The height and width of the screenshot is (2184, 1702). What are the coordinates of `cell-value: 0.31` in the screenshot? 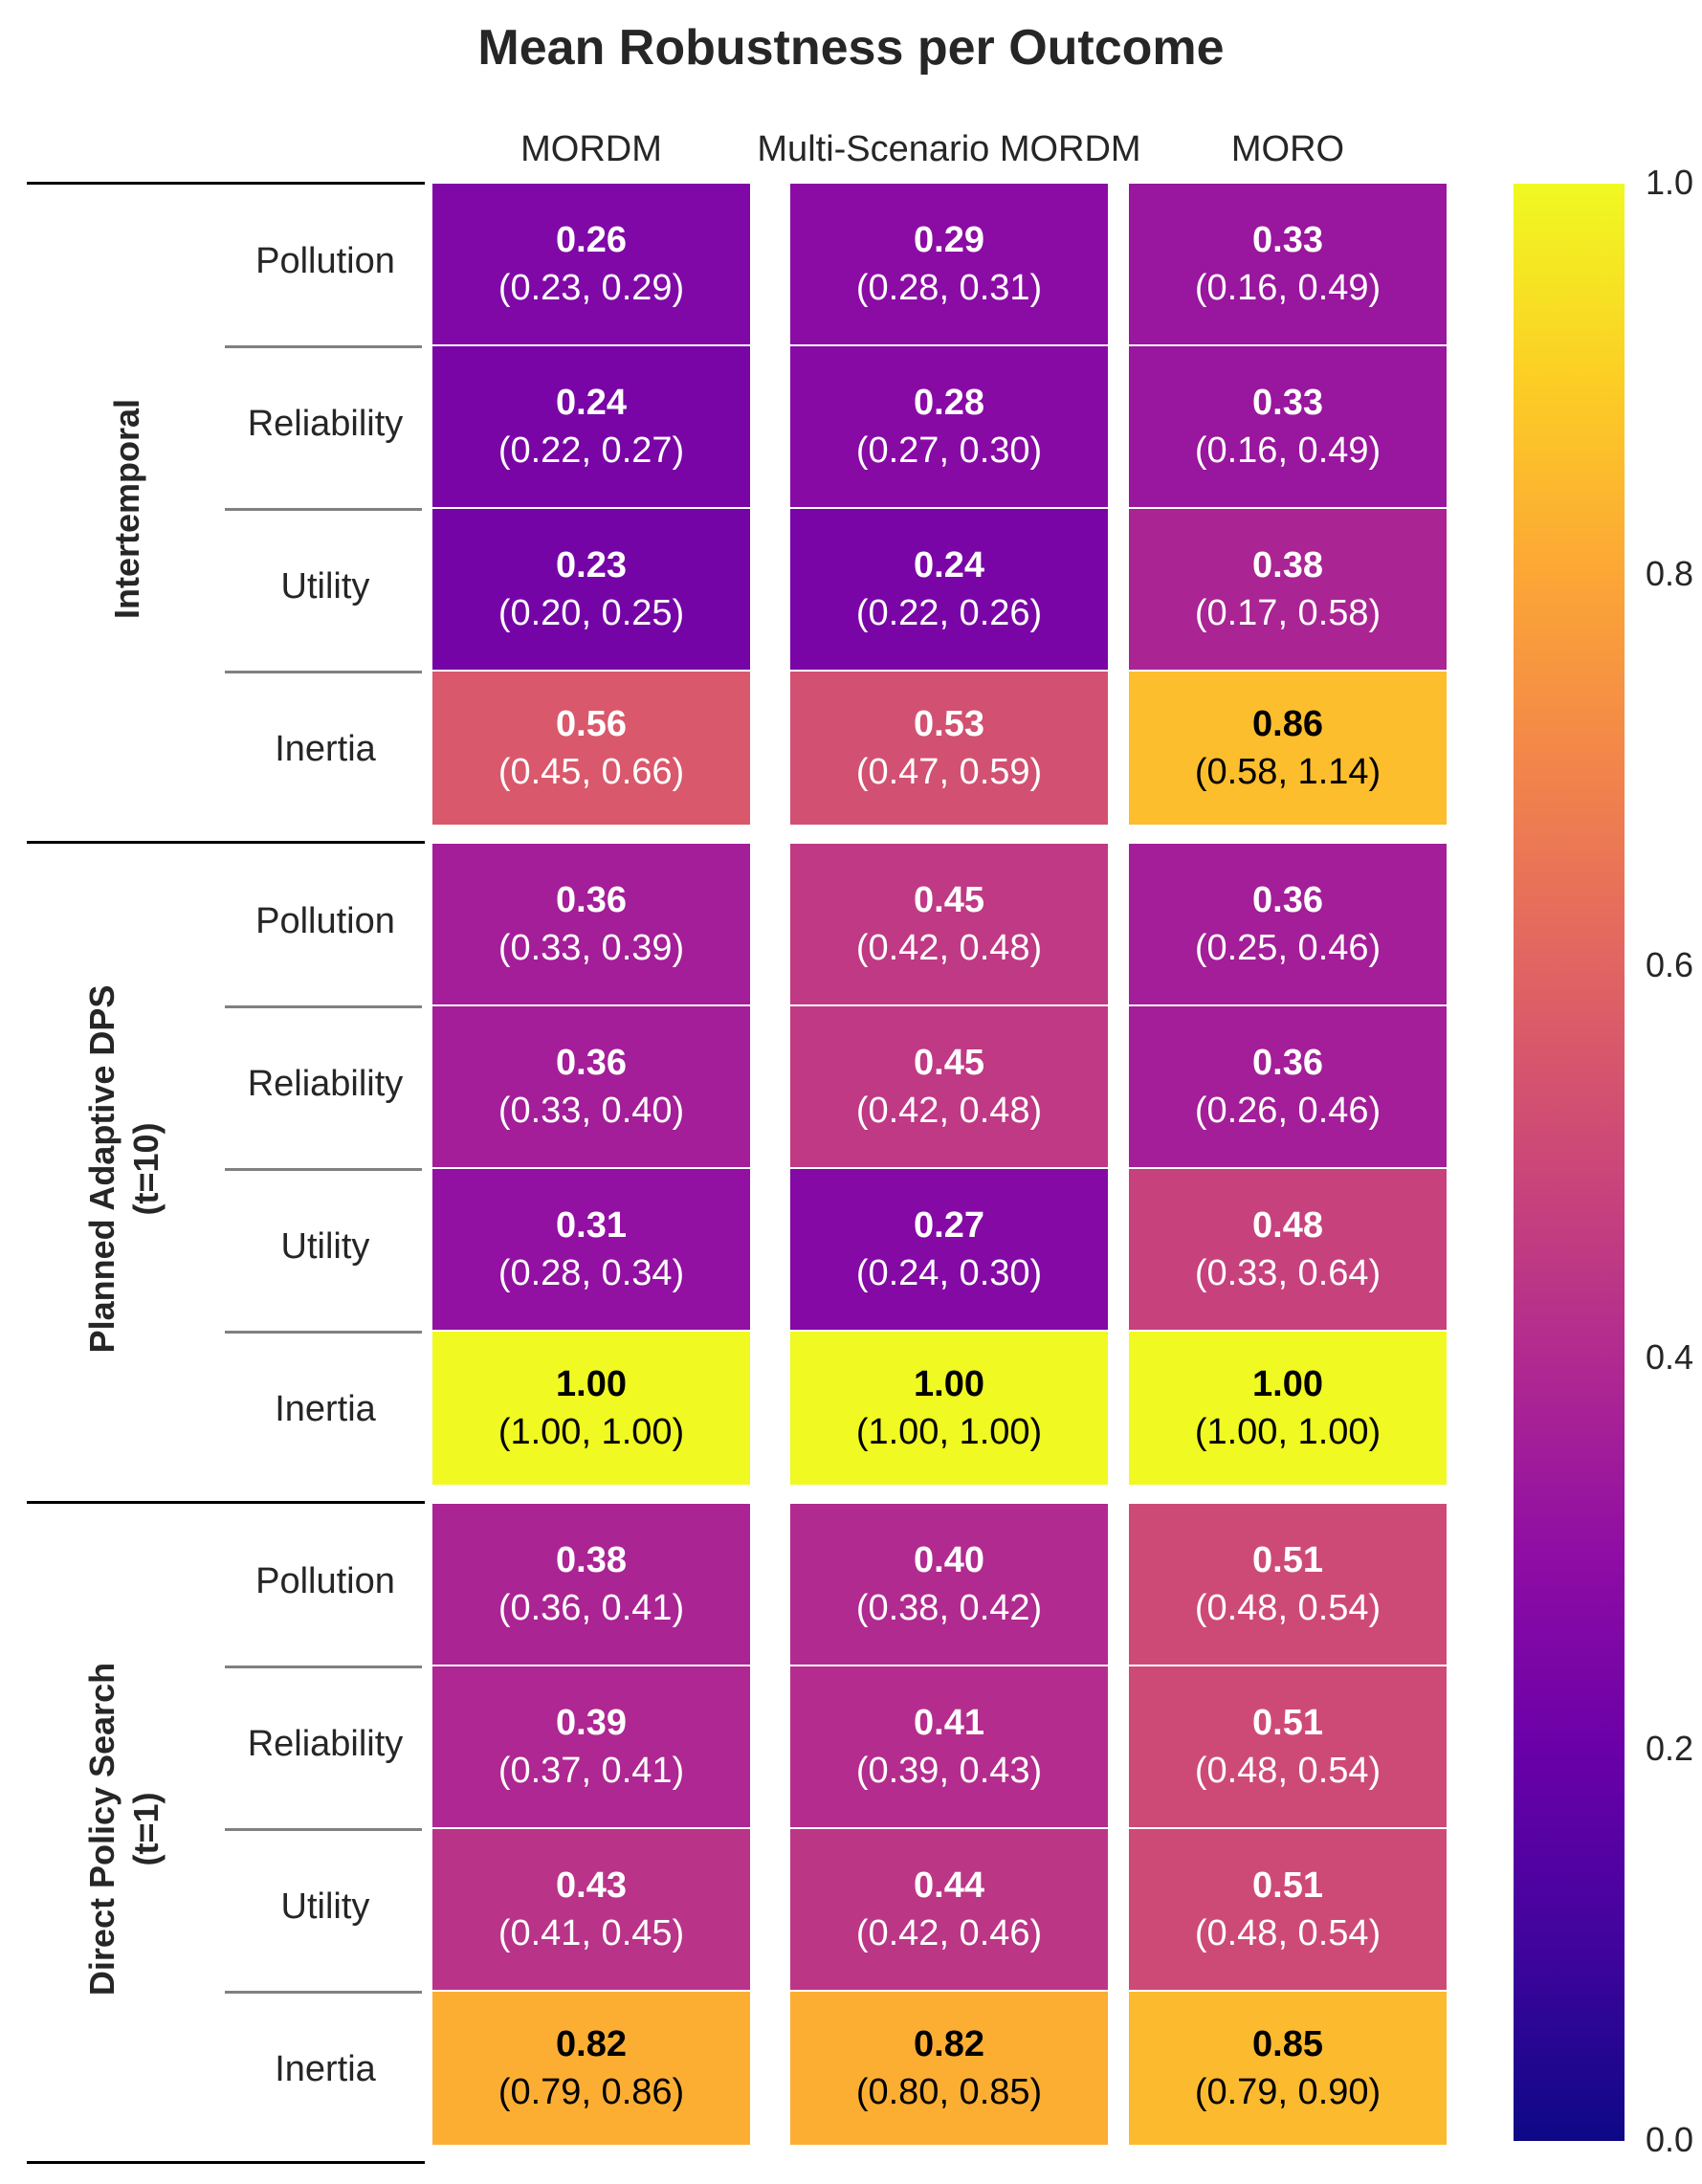 It's located at (591, 1226).